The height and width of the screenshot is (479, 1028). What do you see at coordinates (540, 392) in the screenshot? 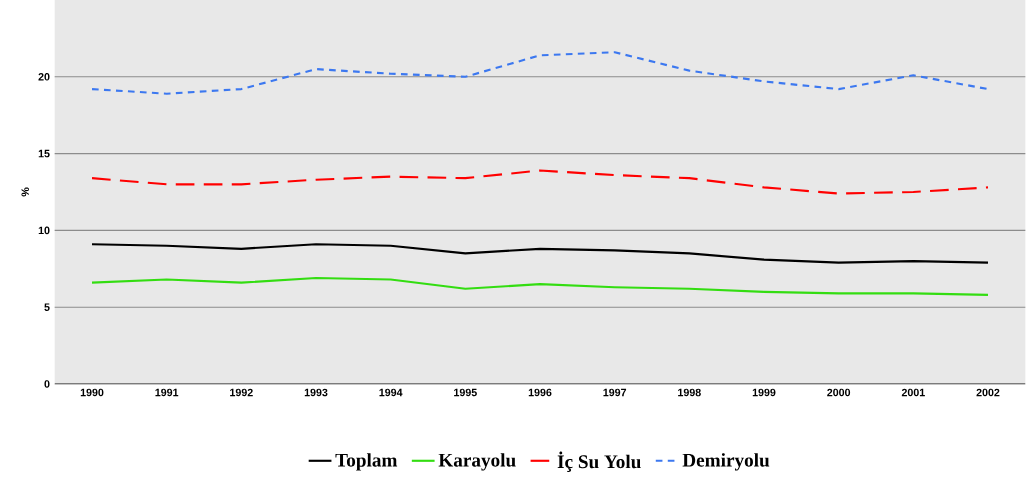
I see `x-tick-label: 1996` at bounding box center [540, 392].